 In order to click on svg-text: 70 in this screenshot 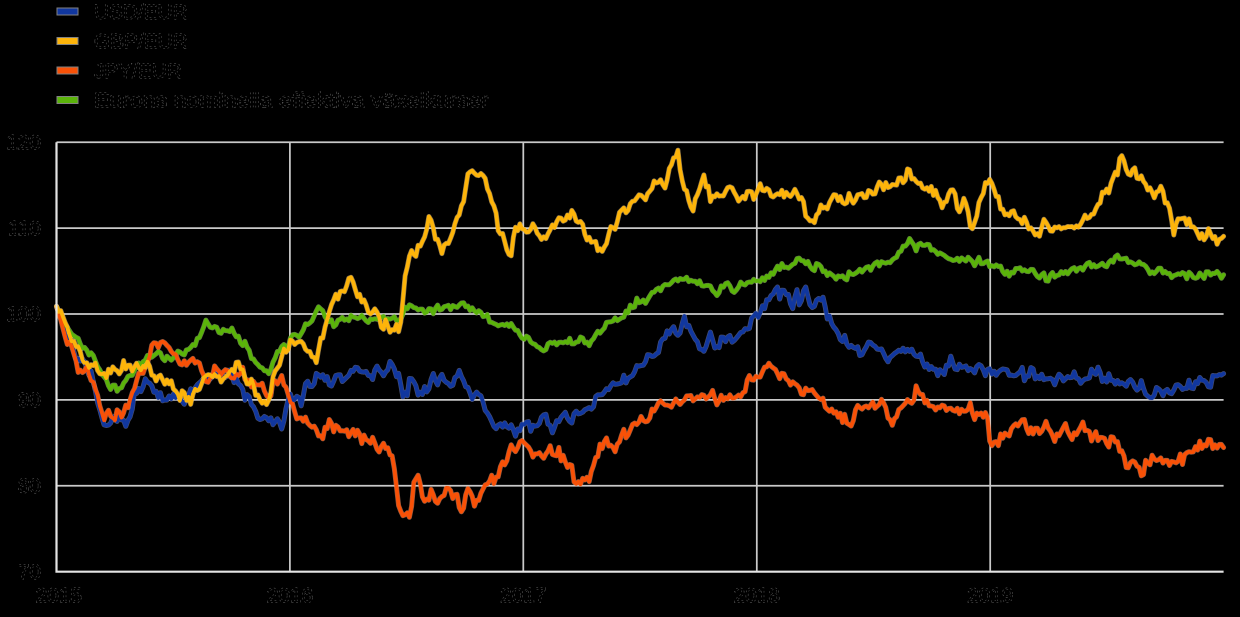, I will do `click(29, 572)`.